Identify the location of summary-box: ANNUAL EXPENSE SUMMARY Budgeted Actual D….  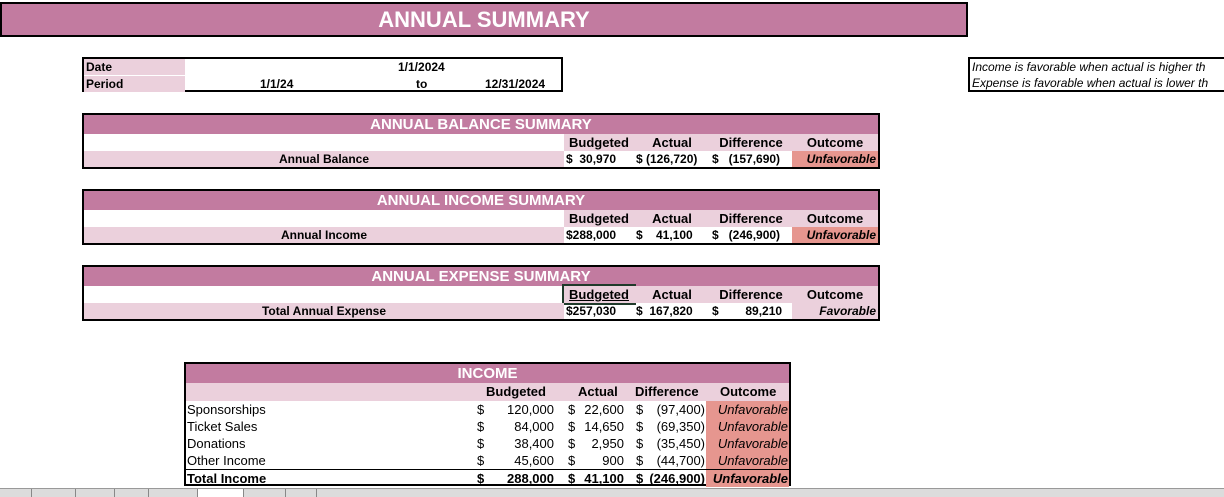
(481, 293).